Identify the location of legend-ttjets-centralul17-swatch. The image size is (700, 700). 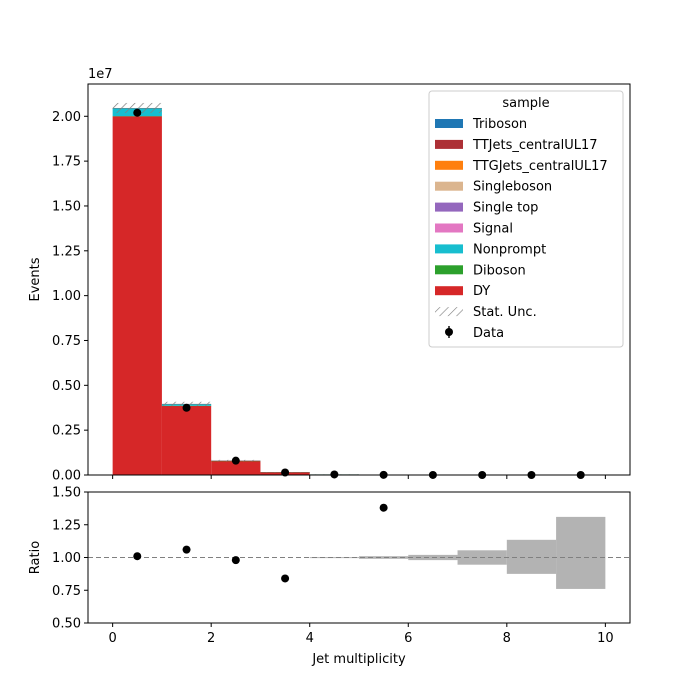
(449, 144).